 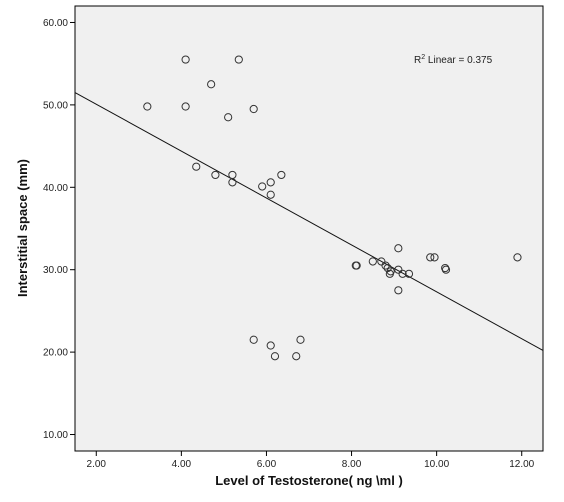 What do you see at coordinates (267, 464) in the screenshot?
I see `x-tick-label: 6.00` at bounding box center [267, 464].